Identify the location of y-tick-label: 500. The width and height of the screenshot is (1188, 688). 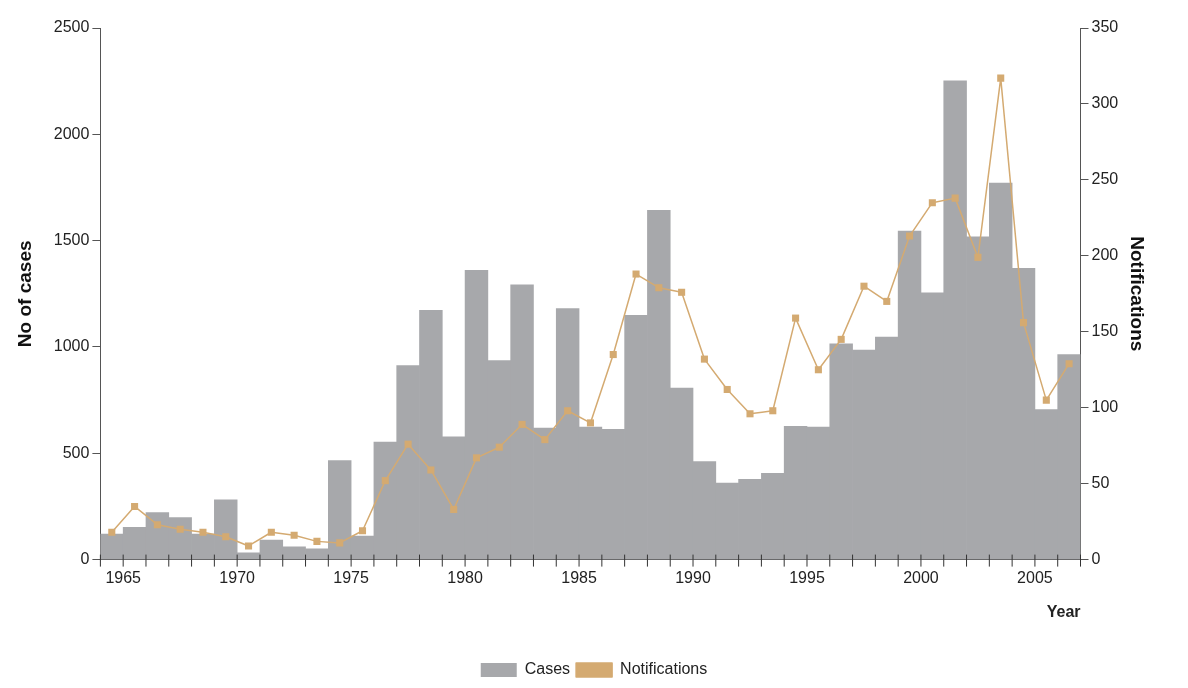
(76, 452).